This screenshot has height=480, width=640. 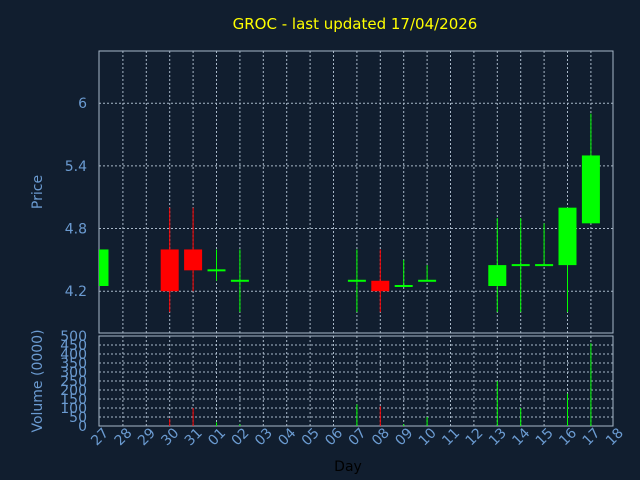 I want to click on x-tick-label: 15, so click(x=545, y=437).